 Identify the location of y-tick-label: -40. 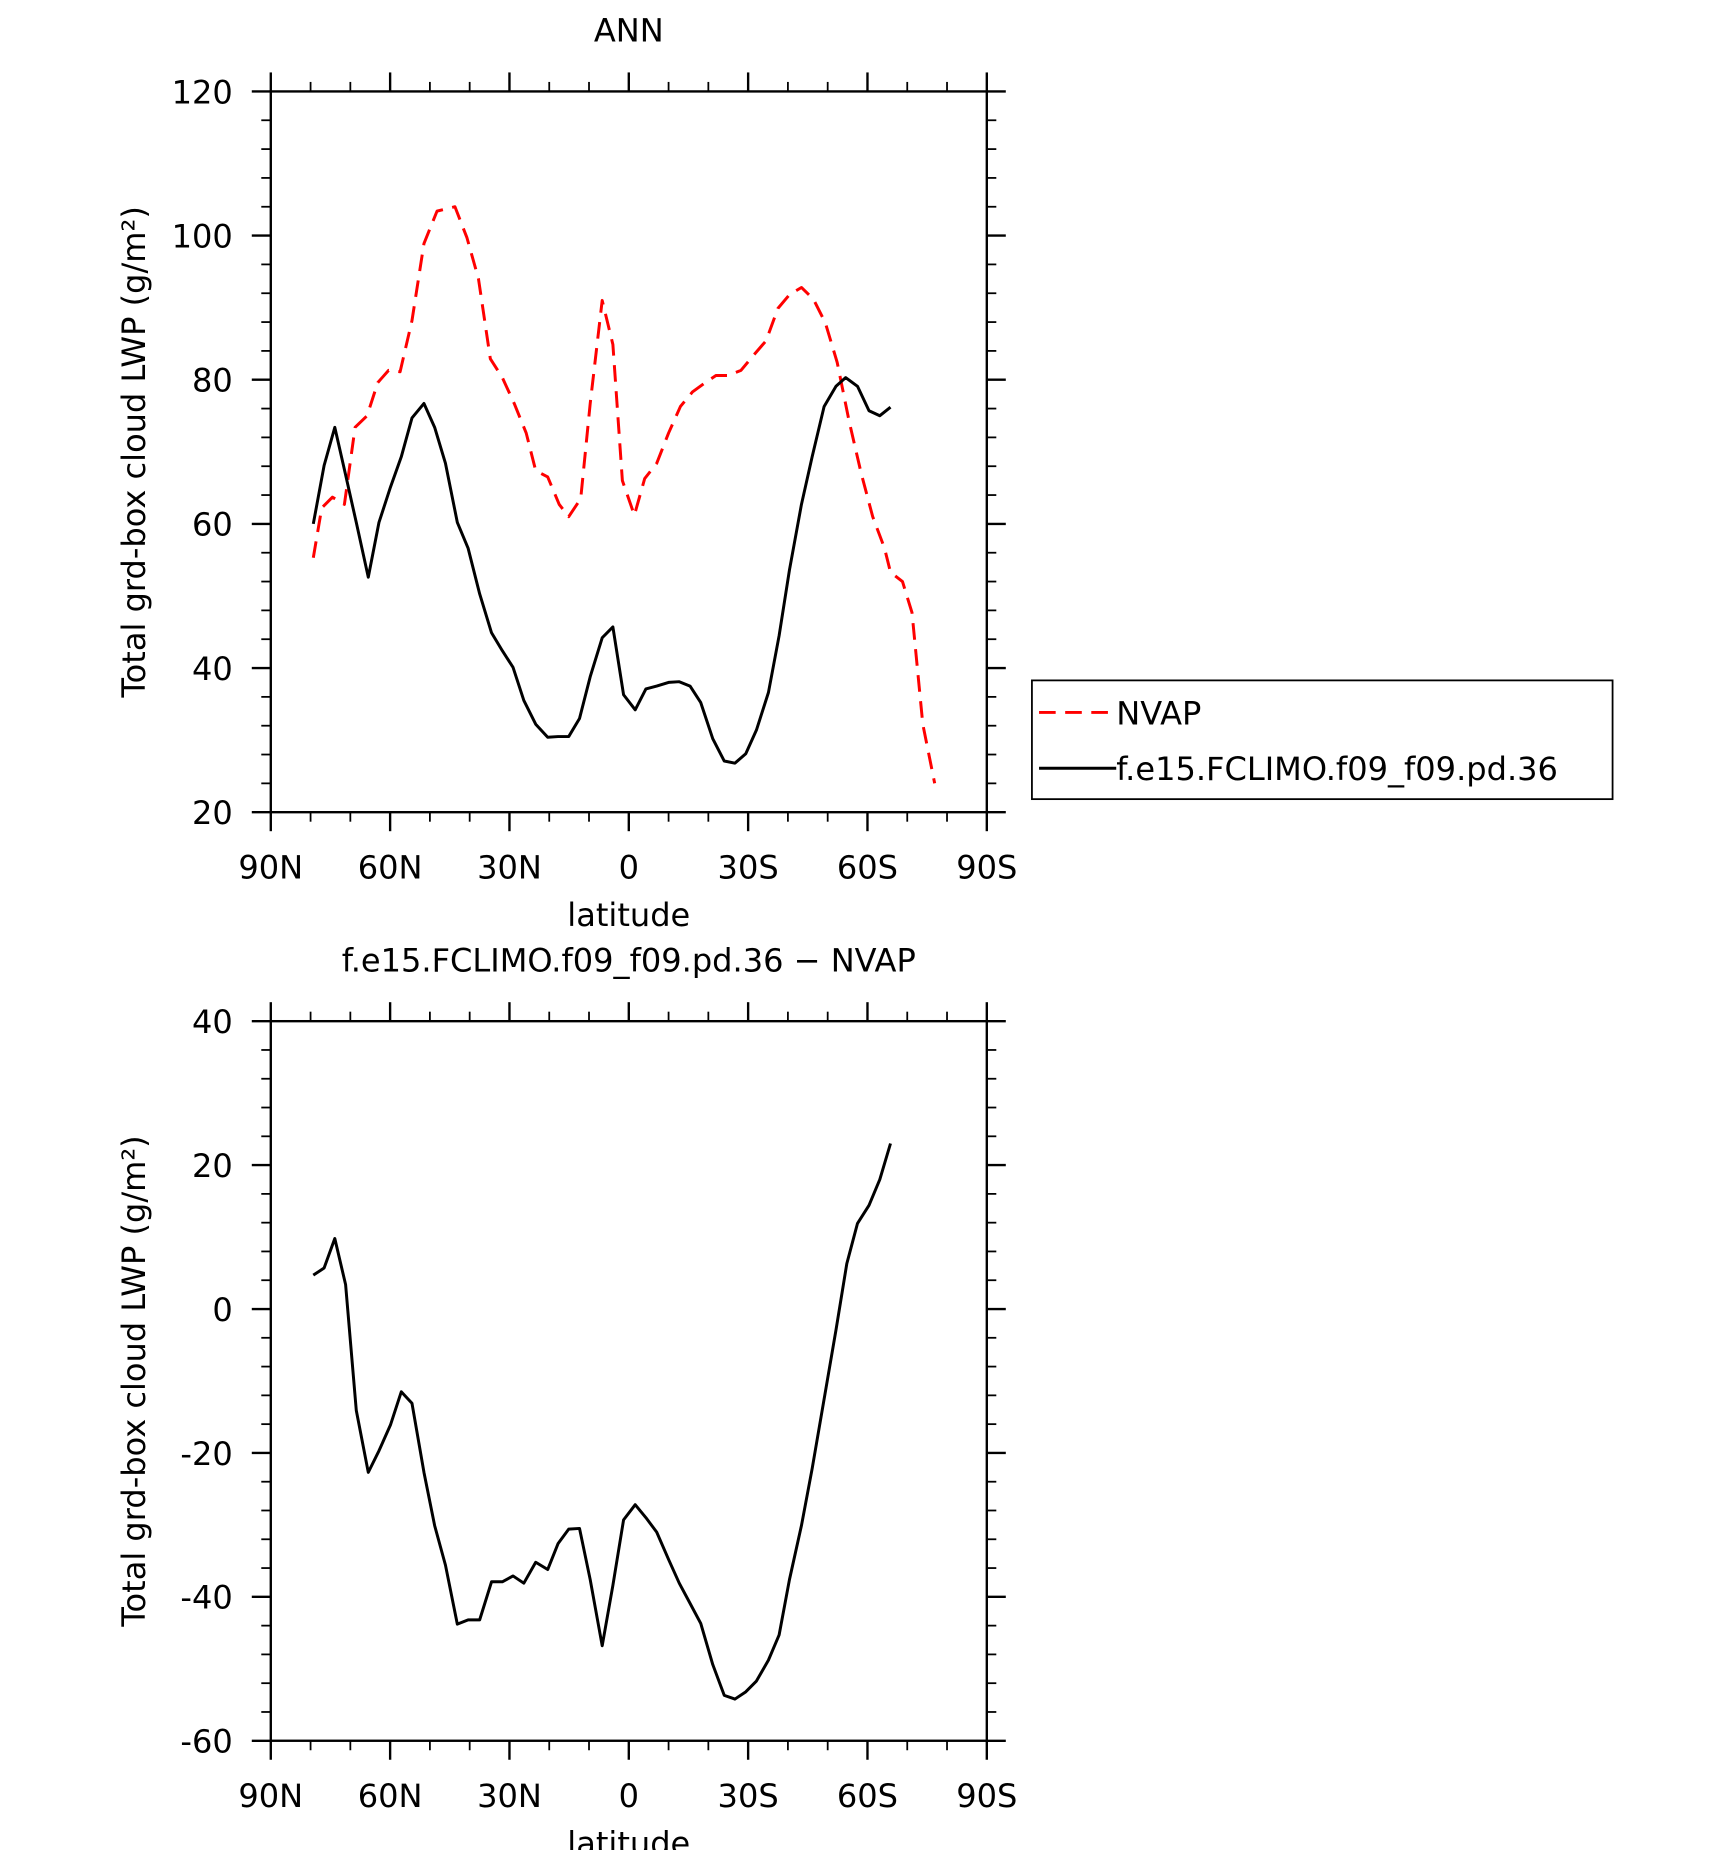
(206, 1598).